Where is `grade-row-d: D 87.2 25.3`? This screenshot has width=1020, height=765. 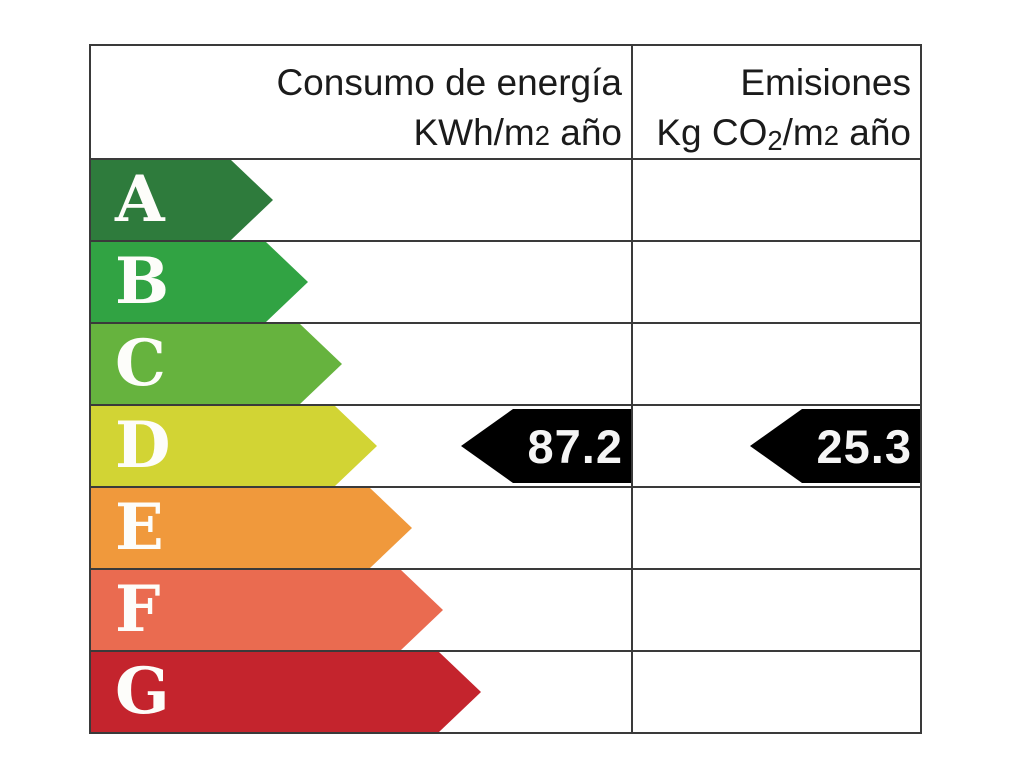
grade-row-d: D 87.2 25.3 is located at coordinates (505, 447).